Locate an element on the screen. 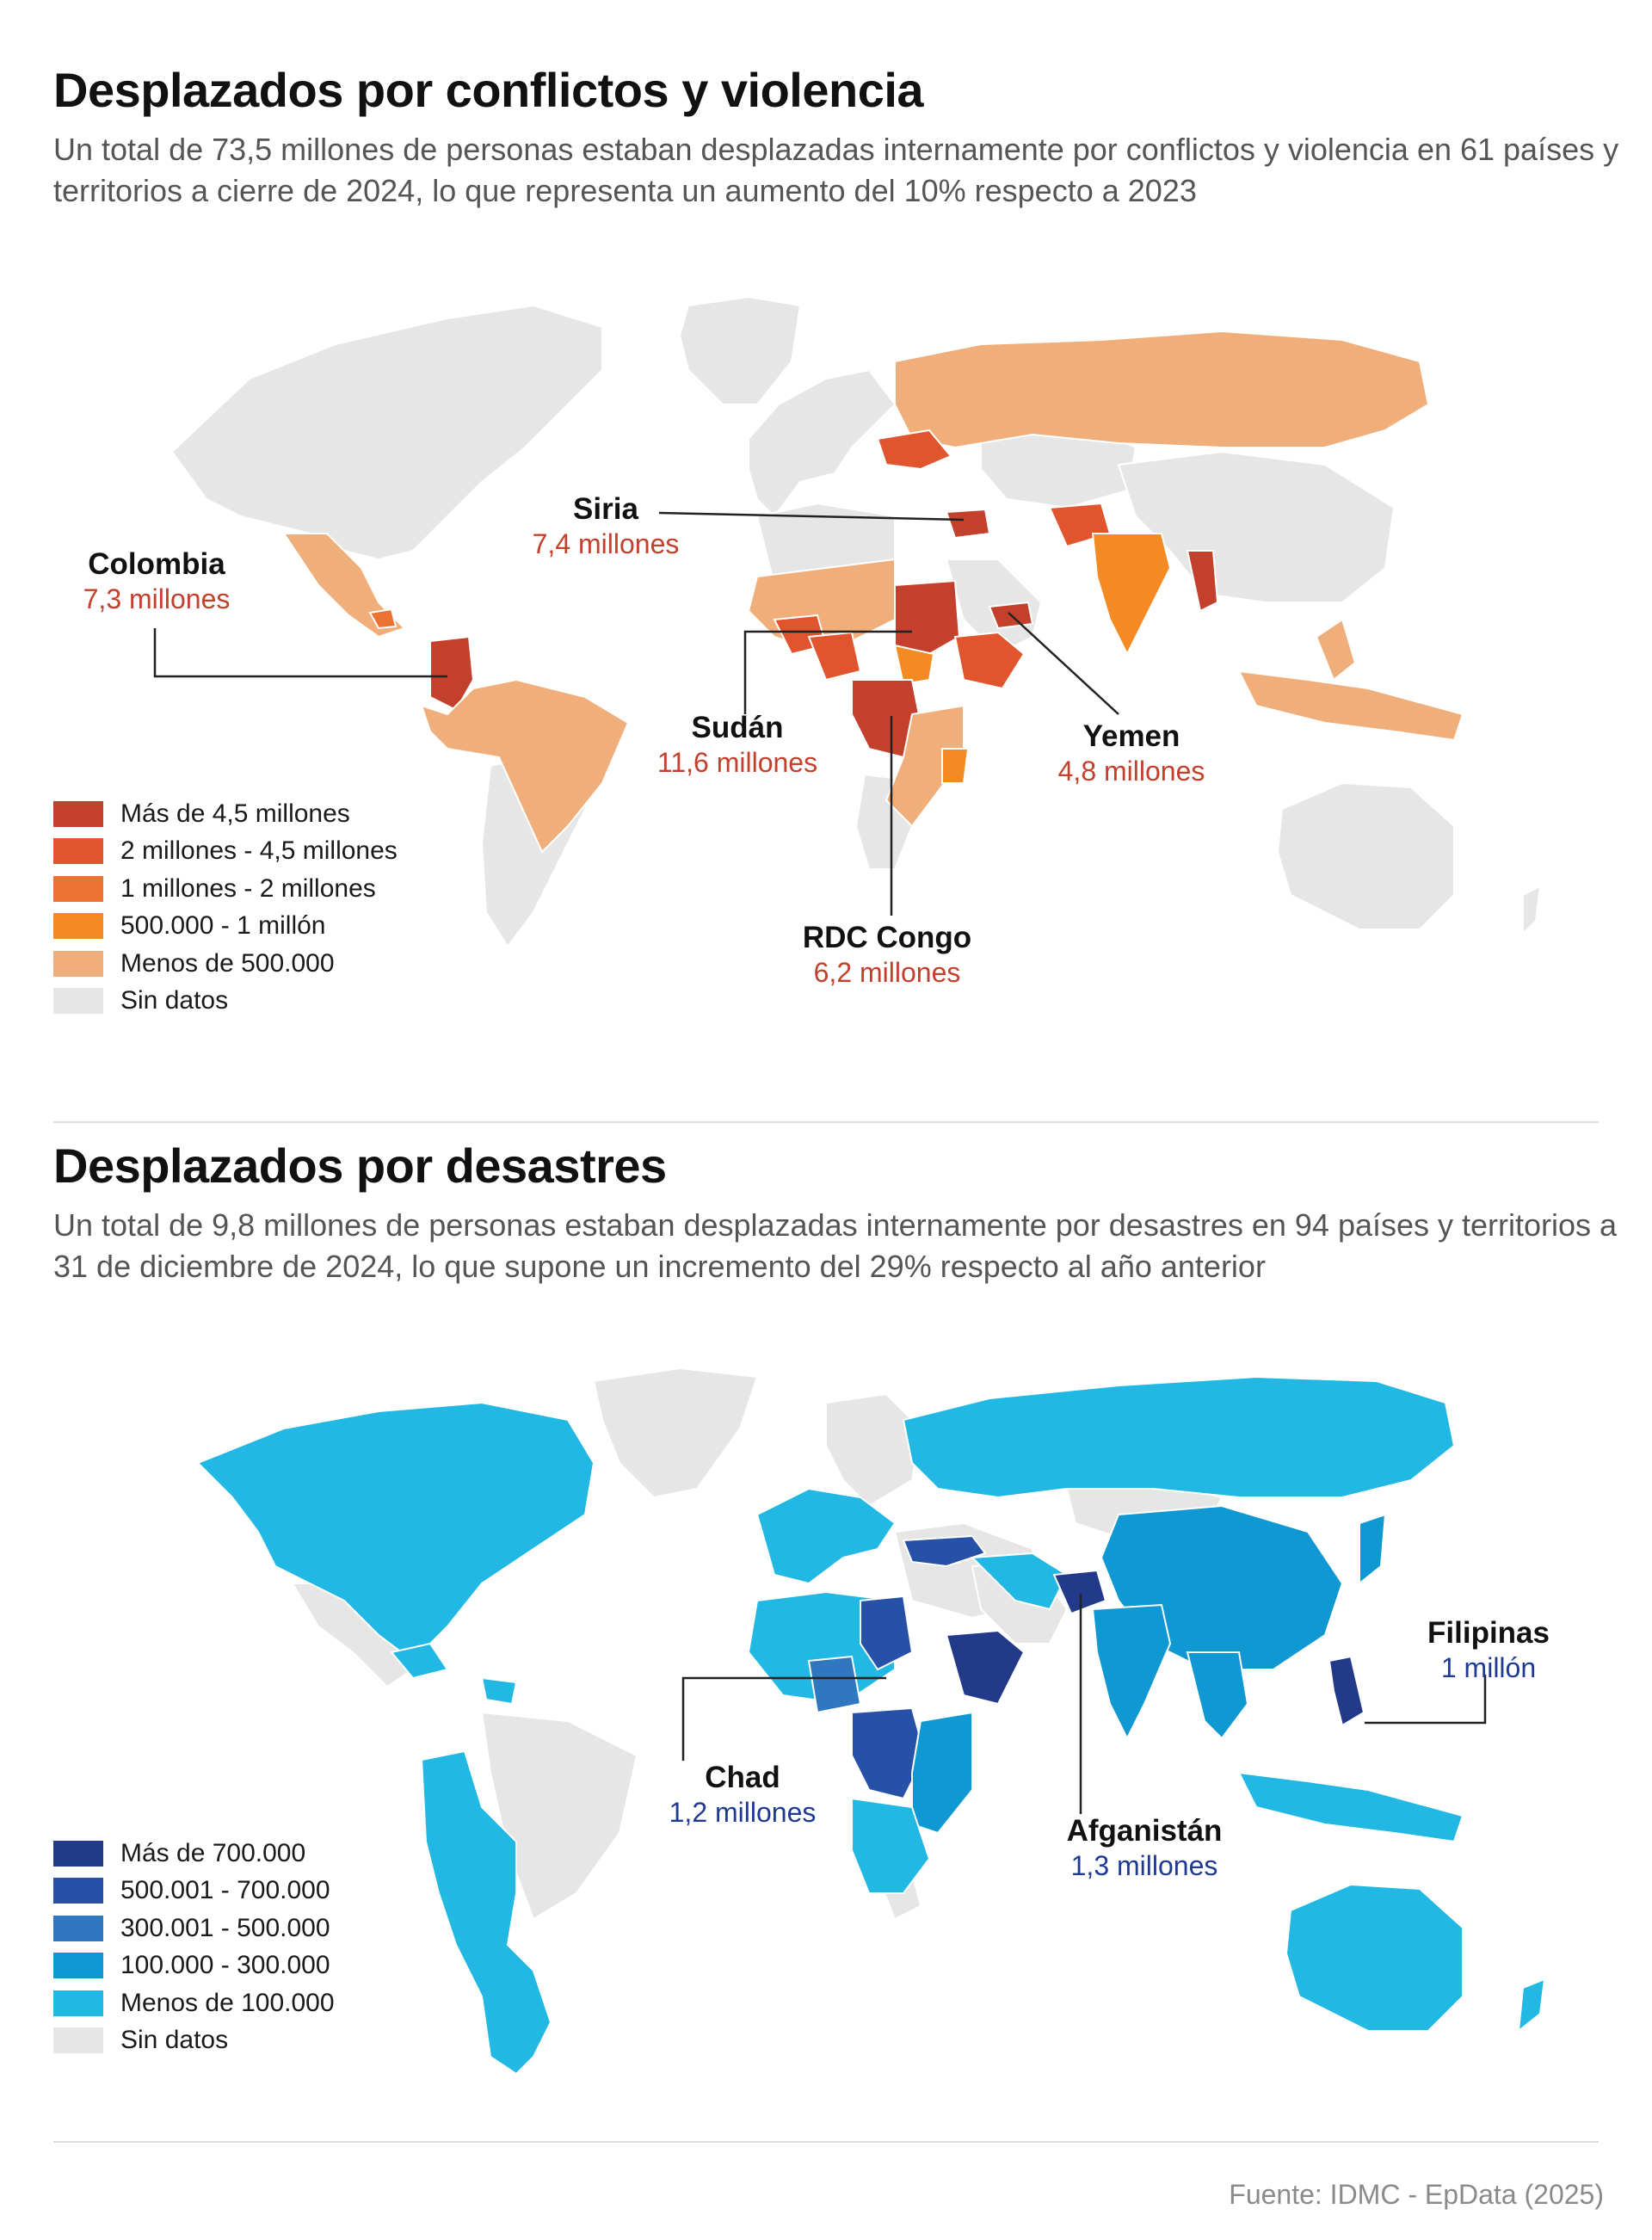 Image resolution: width=1652 pixels, height=2240 pixels. conflict-title: Desplazados por conflictos y violencia is located at coordinates (488, 90).